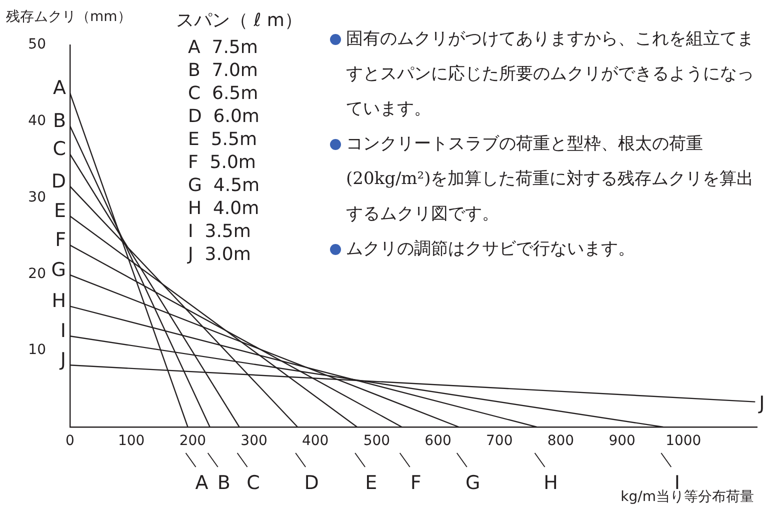  I want to click on text: C, so click(59, 149).